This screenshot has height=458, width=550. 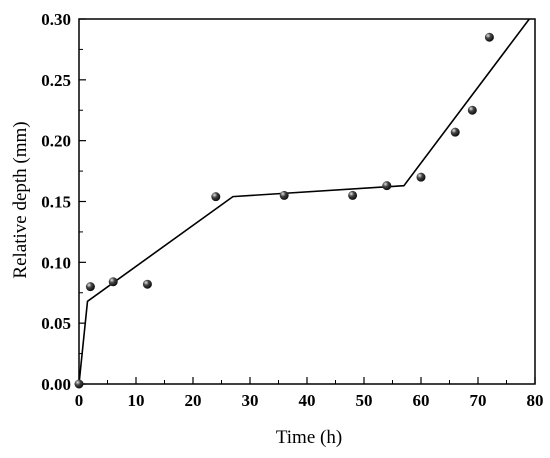 I want to click on x-tick-label: 60, so click(x=421, y=400).